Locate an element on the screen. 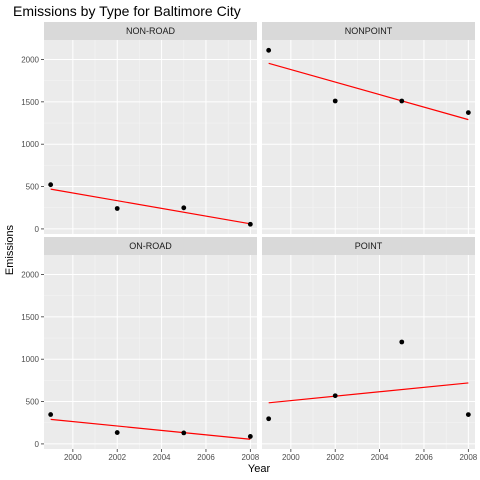 The height and width of the screenshot is (480, 480). facet-strip-label: ON-ROAD is located at coordinates (150, 246).